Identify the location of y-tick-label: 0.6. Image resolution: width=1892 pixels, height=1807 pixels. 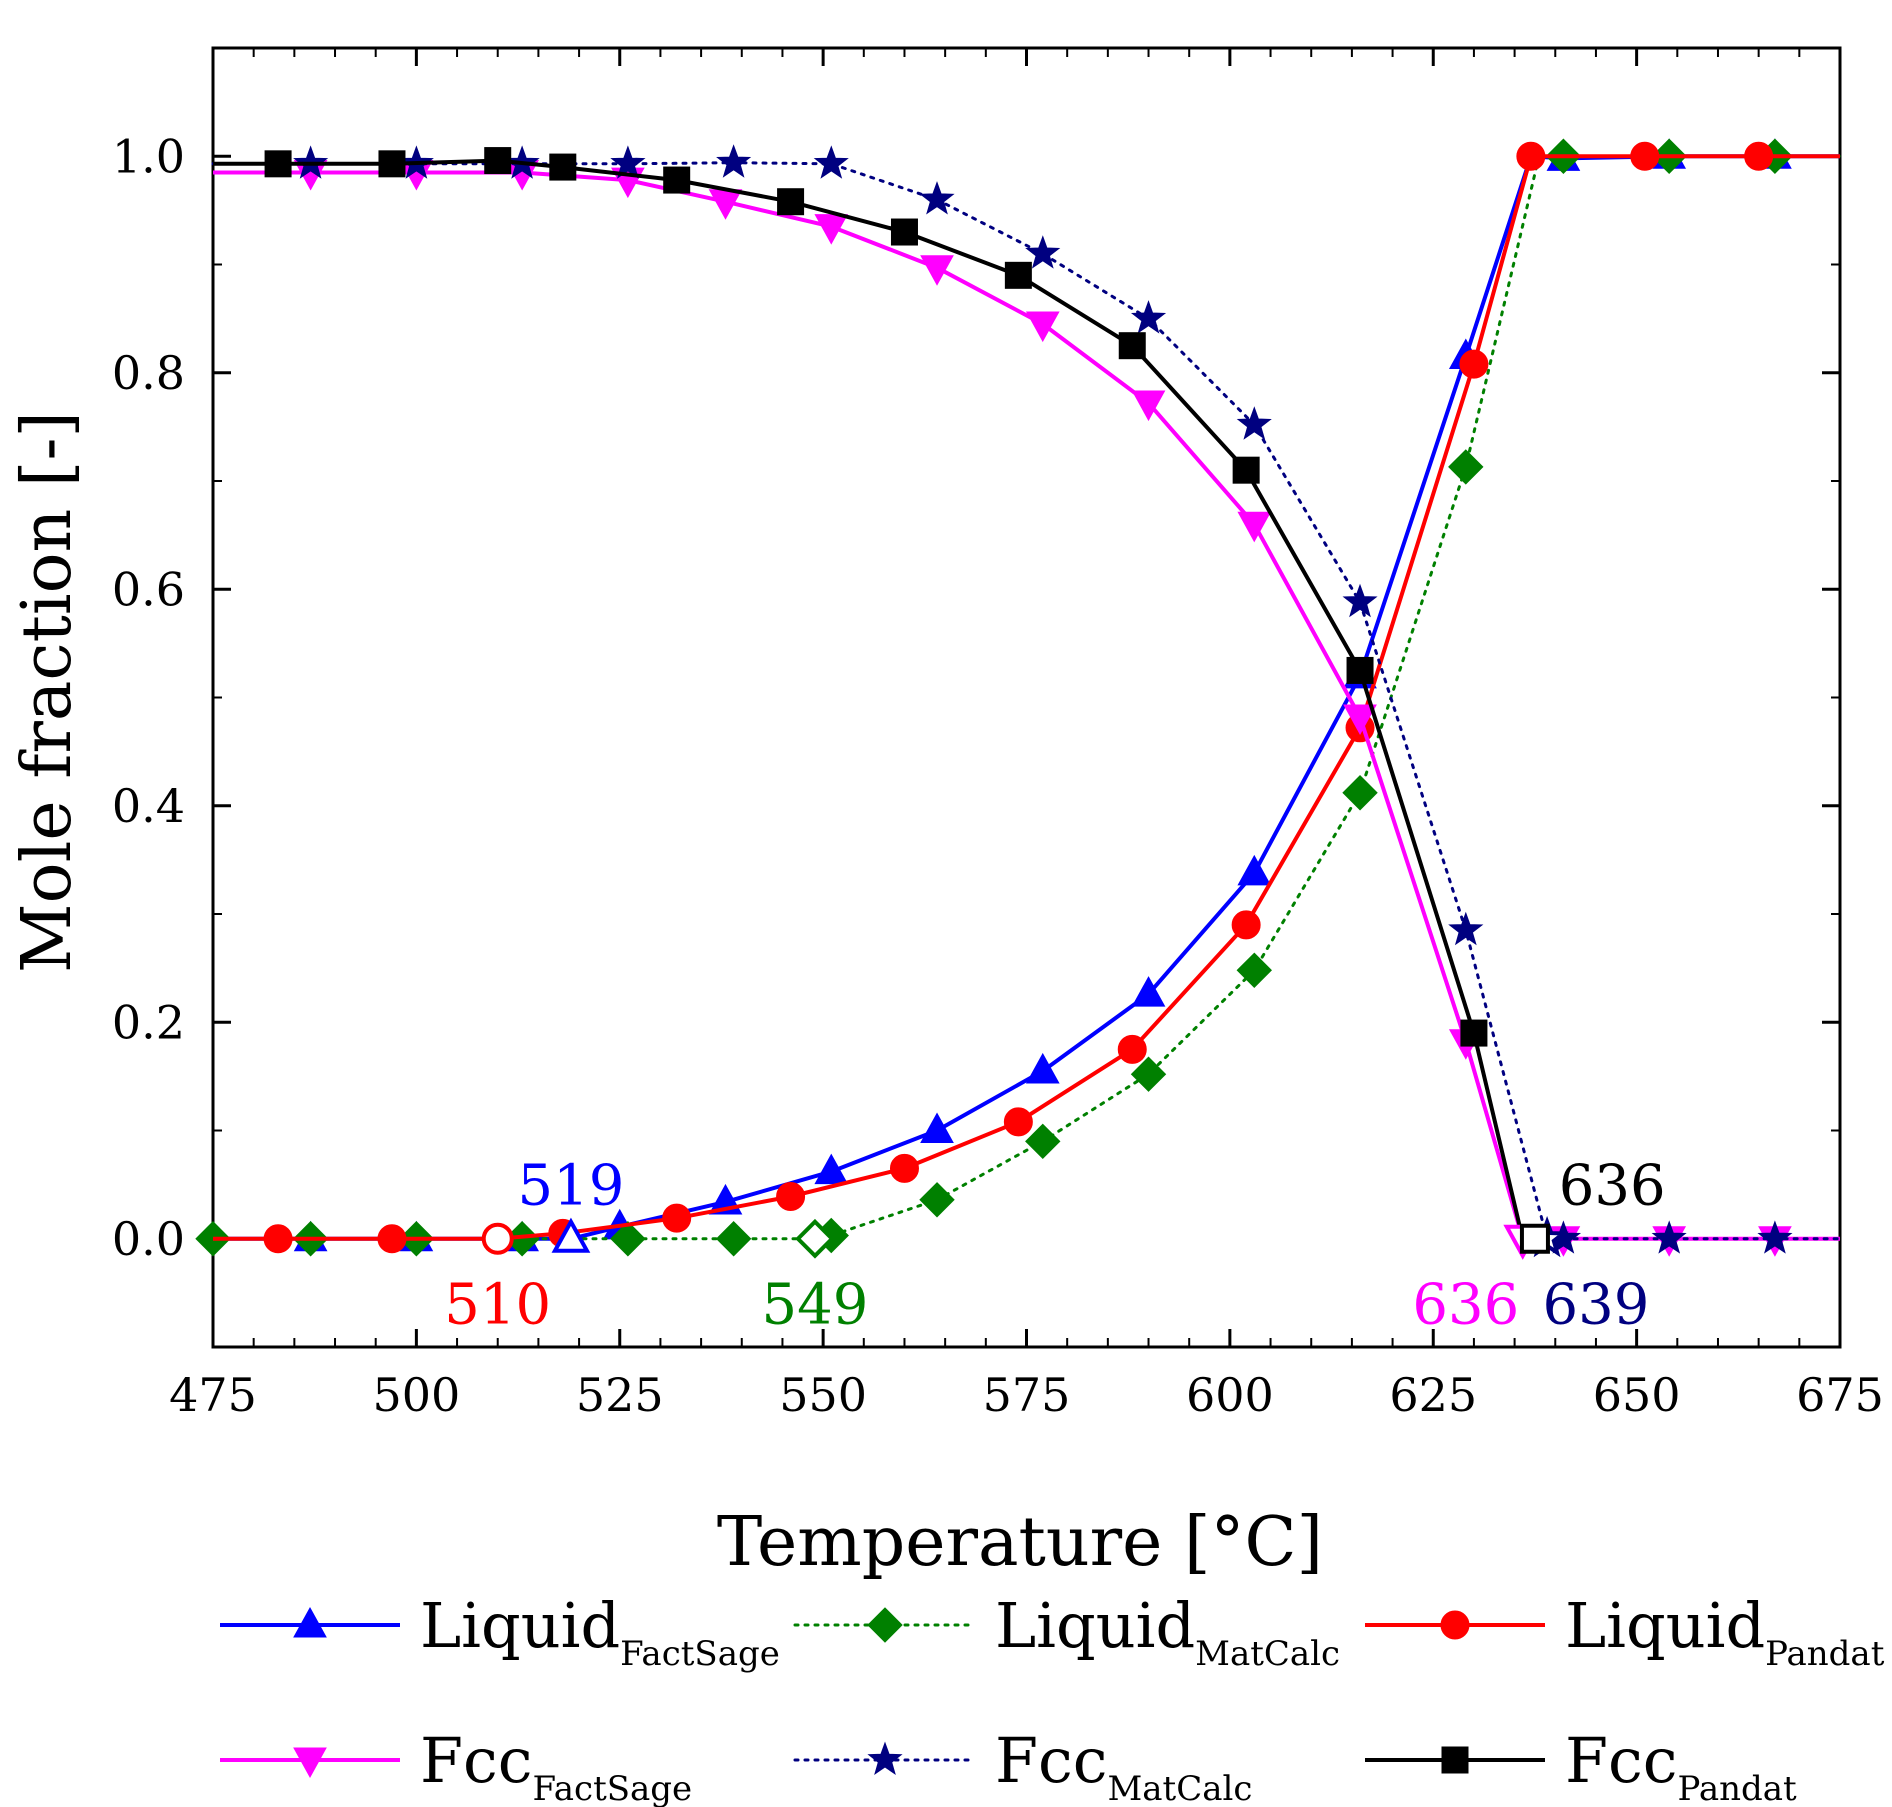
(148, 589).